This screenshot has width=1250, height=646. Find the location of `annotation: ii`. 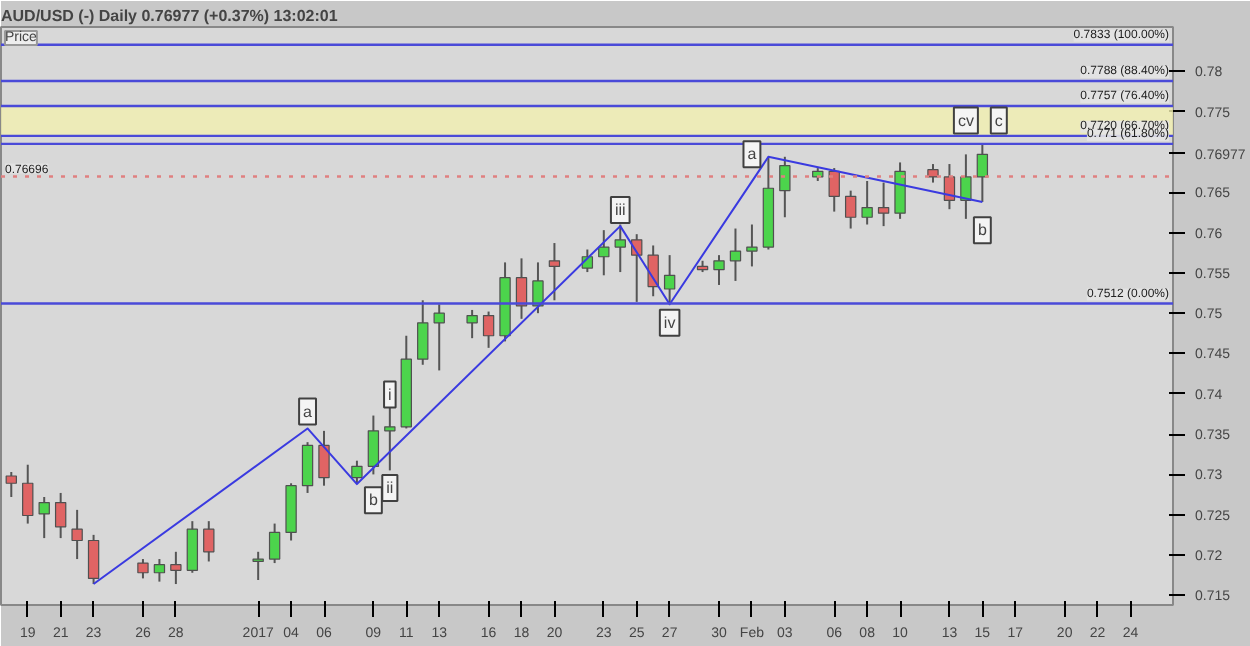

annotation: ii is located at coordinates (390, 488).